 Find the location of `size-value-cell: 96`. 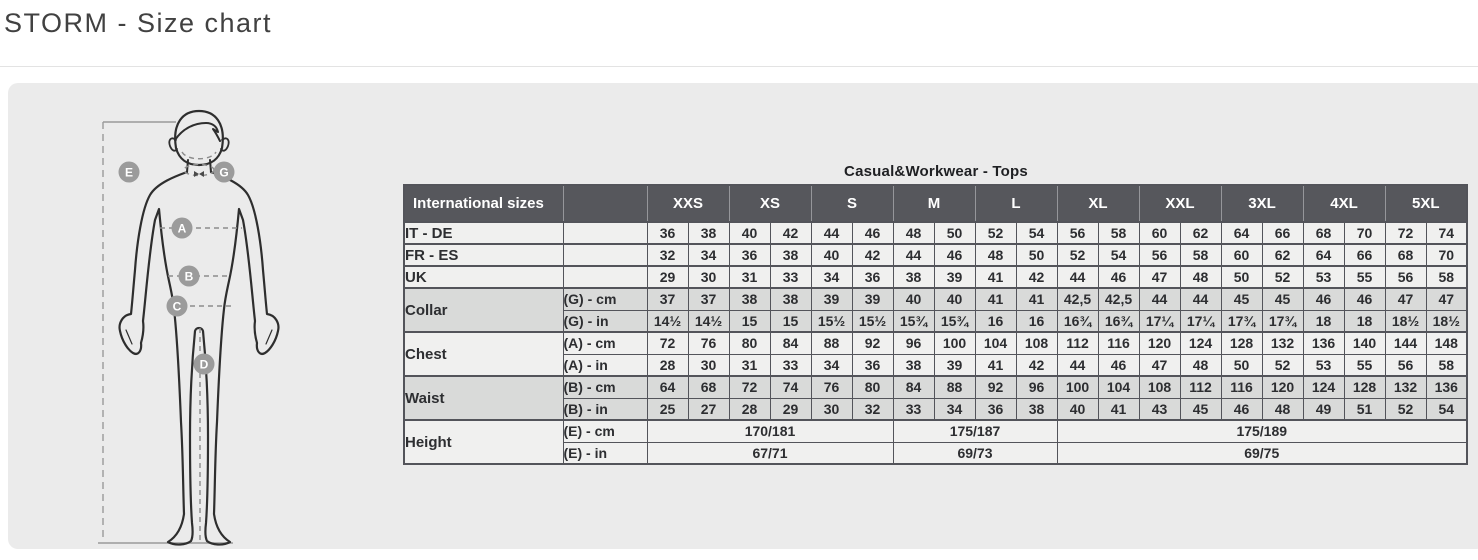

size-value-cell: 96 is located at coordinates (1036, 387).